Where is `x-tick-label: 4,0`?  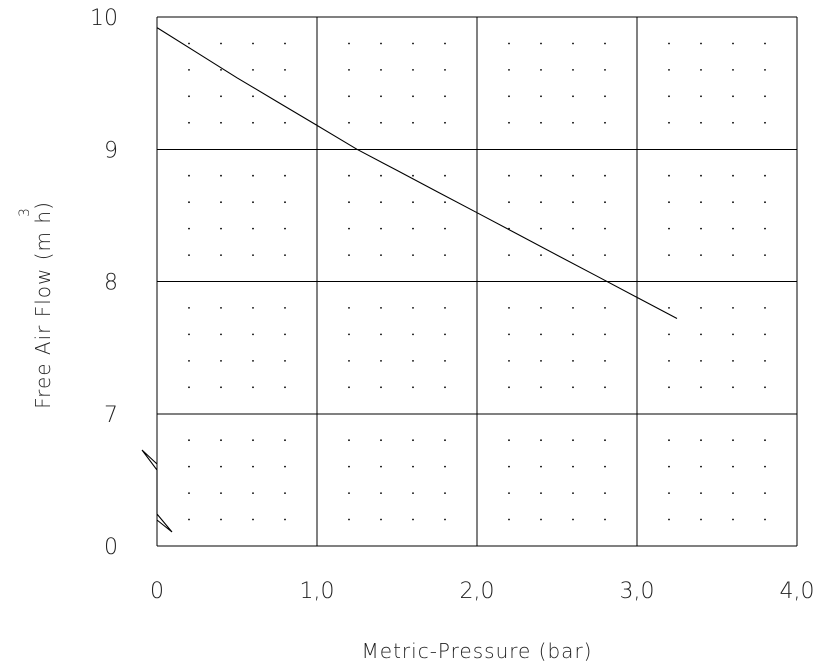
x-tick-label: 4,0 is located at coordinates (797, 591).